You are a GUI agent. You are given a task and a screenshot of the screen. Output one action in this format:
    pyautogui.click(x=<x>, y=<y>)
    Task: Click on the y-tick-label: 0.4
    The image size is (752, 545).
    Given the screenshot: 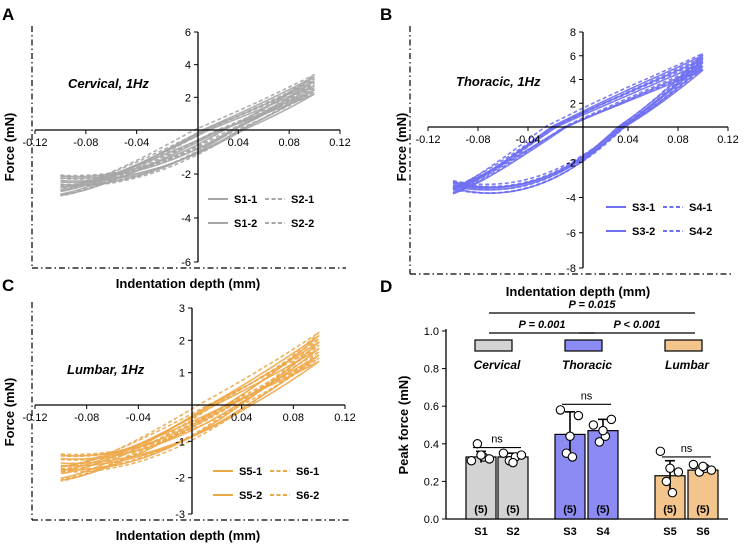 What is the action you would take?
    pyautogui.click(x=431, y=445)
    